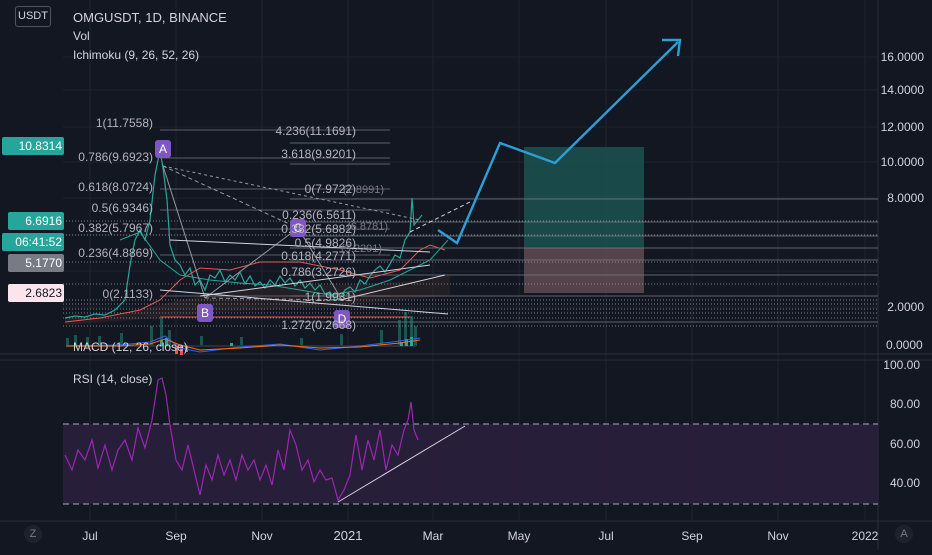  What do you see at coordinates (584, 270) in the screenshot?
I see `position-loss-zone` at bounding box center [584, 270].